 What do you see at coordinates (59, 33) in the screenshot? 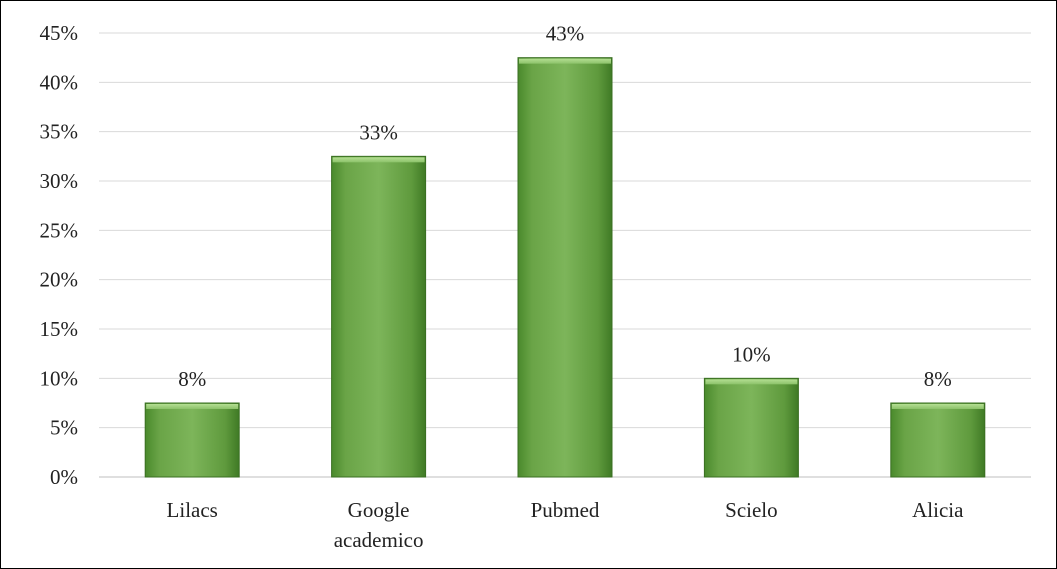
I see `y-tick-label: 45%` at bounding box center [59, 33].